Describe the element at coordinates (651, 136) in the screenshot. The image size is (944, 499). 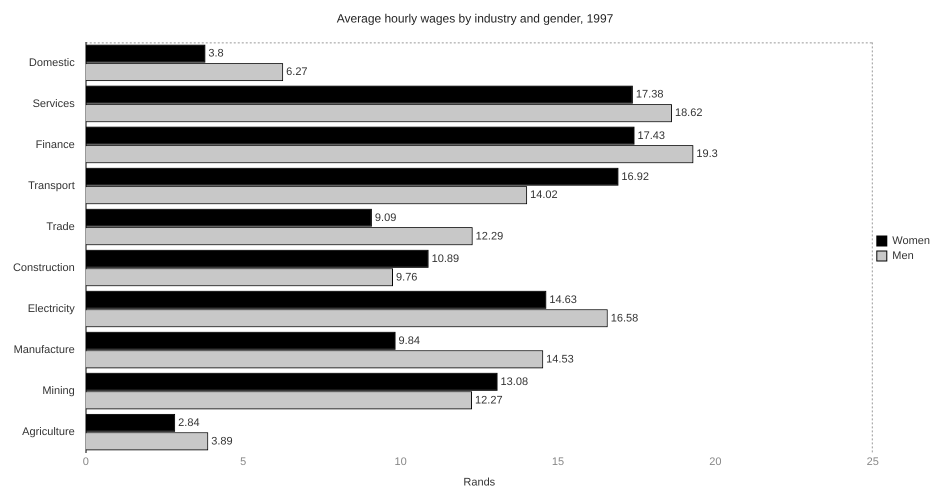
I see `data-label: 17.43` at that location.